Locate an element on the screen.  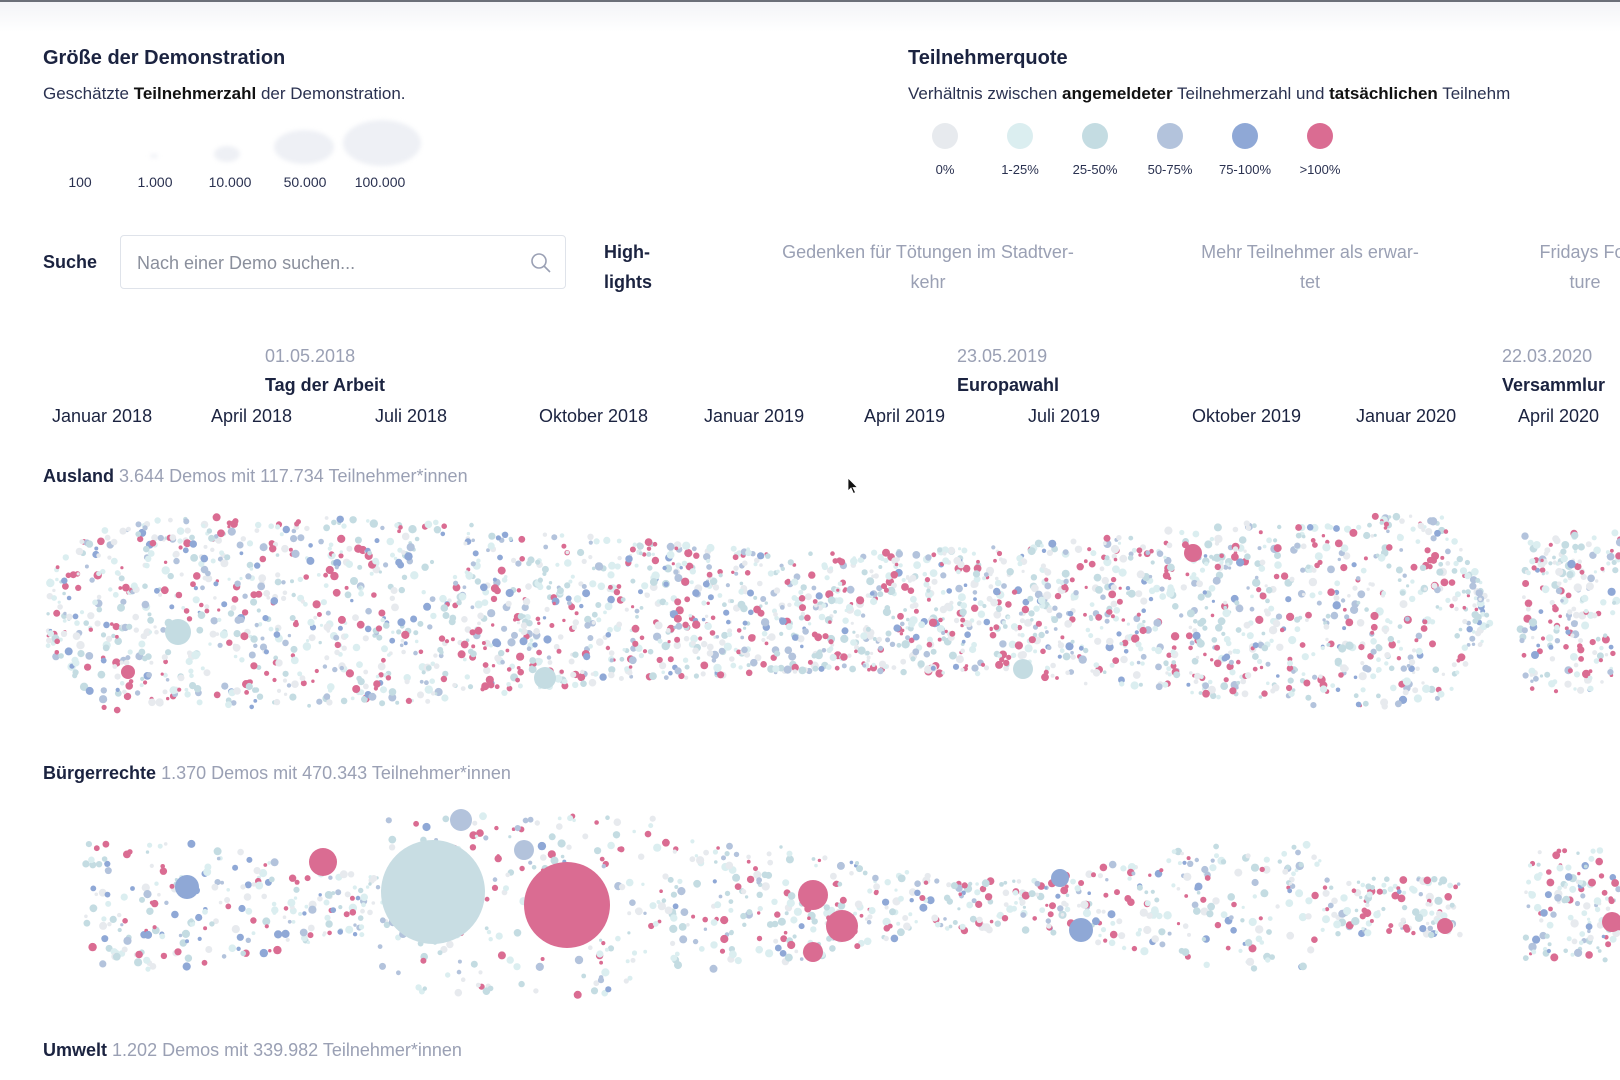
demo-bubble-medium is located at coordinates (1611, 922).